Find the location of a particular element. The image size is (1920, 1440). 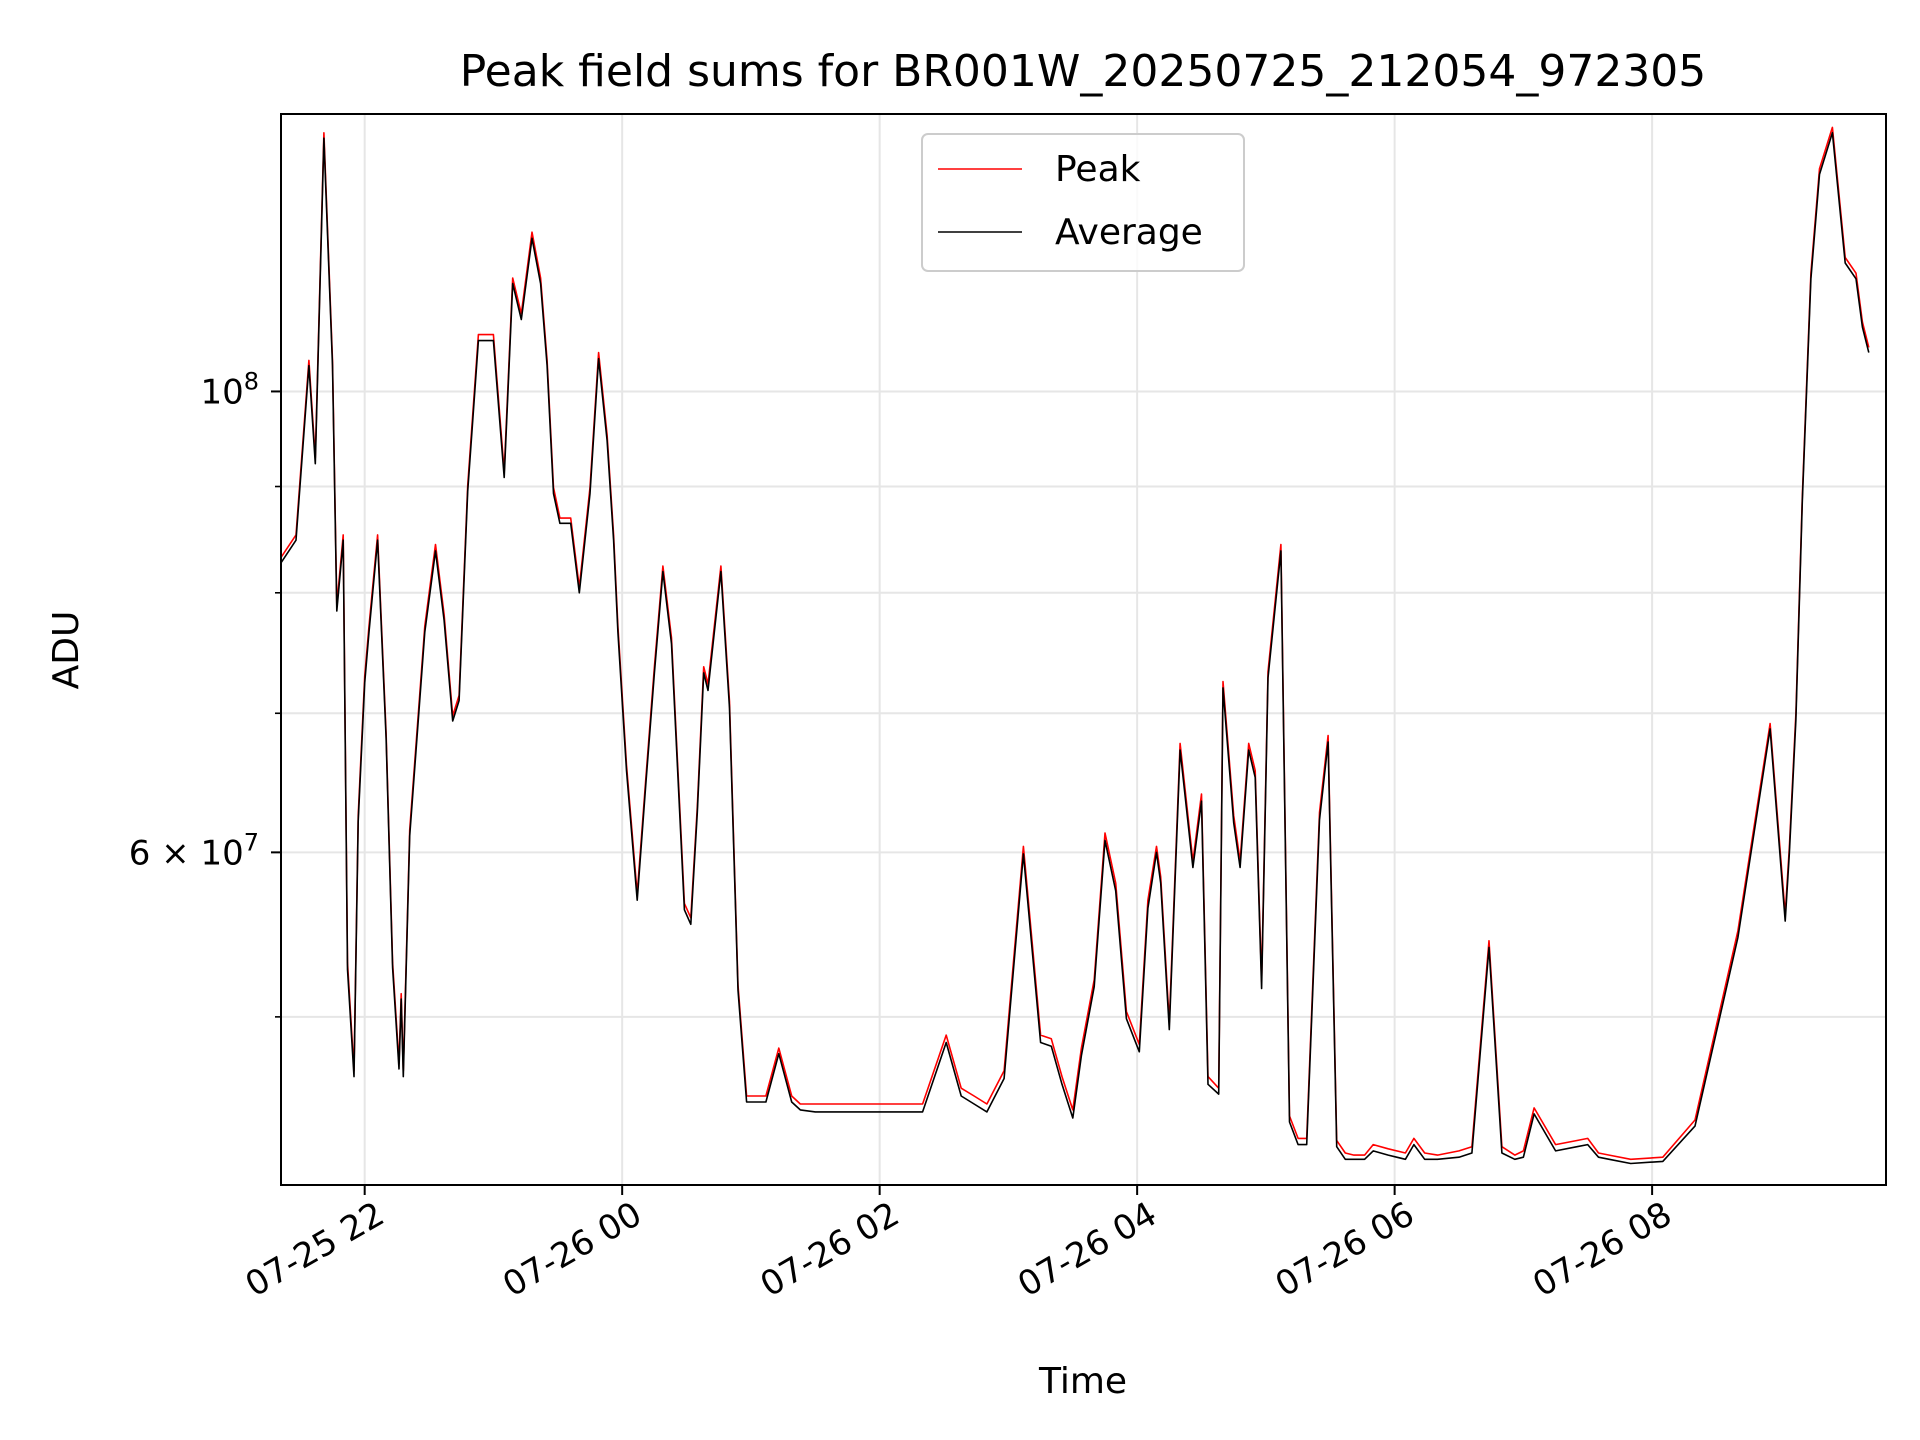

y-axis-label: ADU is located at coordinates (66, 650).